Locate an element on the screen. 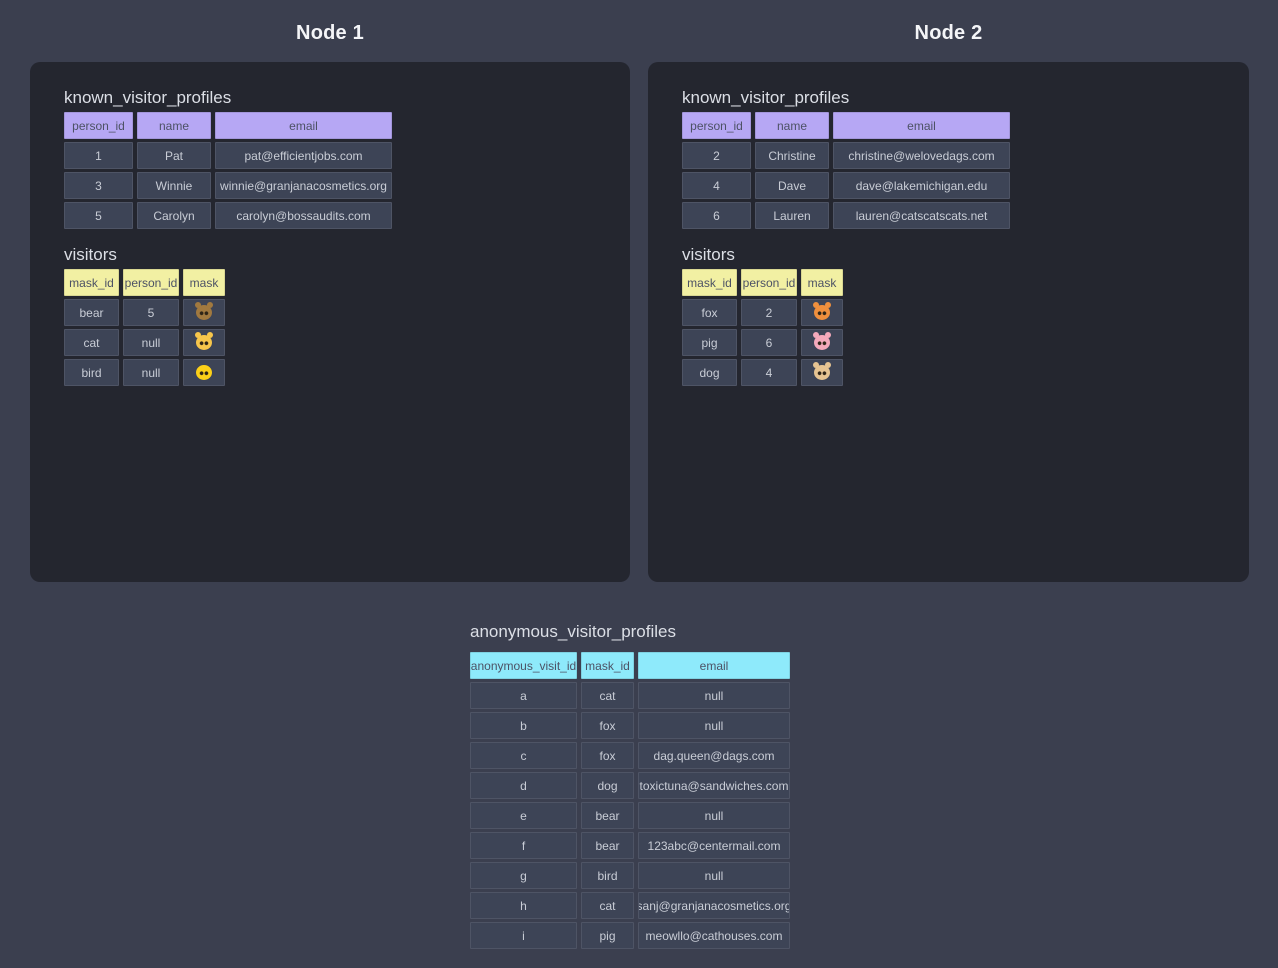 This screenshot has width=1278, height=968. node-2-title: Node 2 is located at coordinates (948, 33).